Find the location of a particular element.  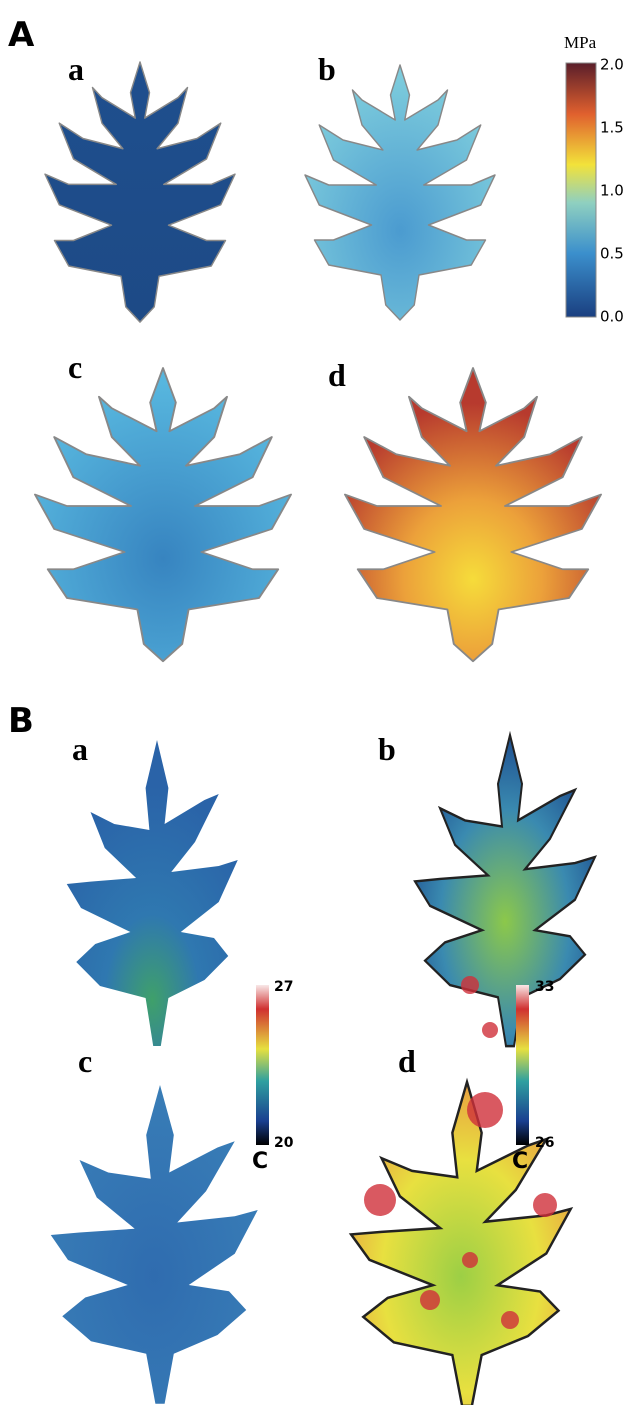

colorbar-tick: 1.0 is located at coordinates (612, 191).